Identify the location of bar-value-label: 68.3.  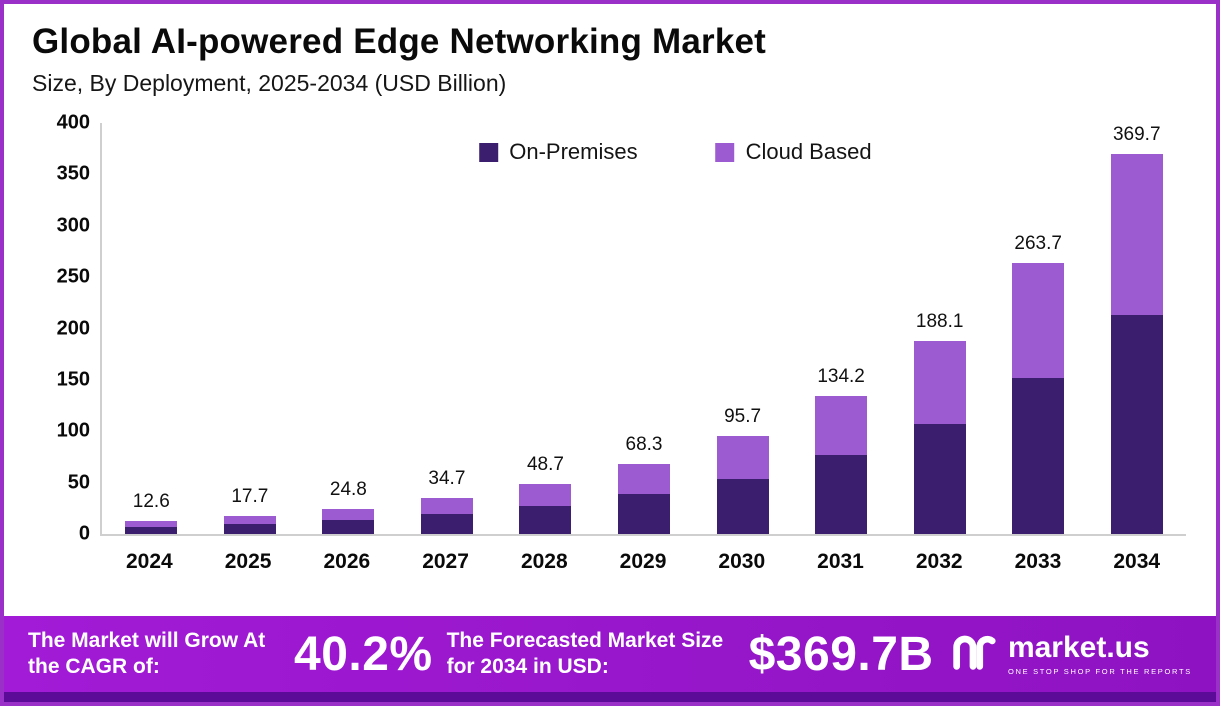
(644, 444).